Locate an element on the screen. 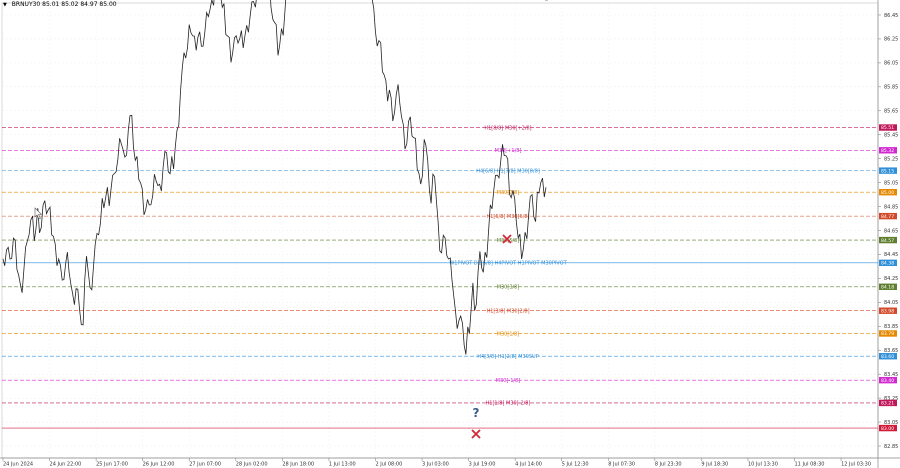  price-tick-label: 83.05 is located at coordinates (891, 423).